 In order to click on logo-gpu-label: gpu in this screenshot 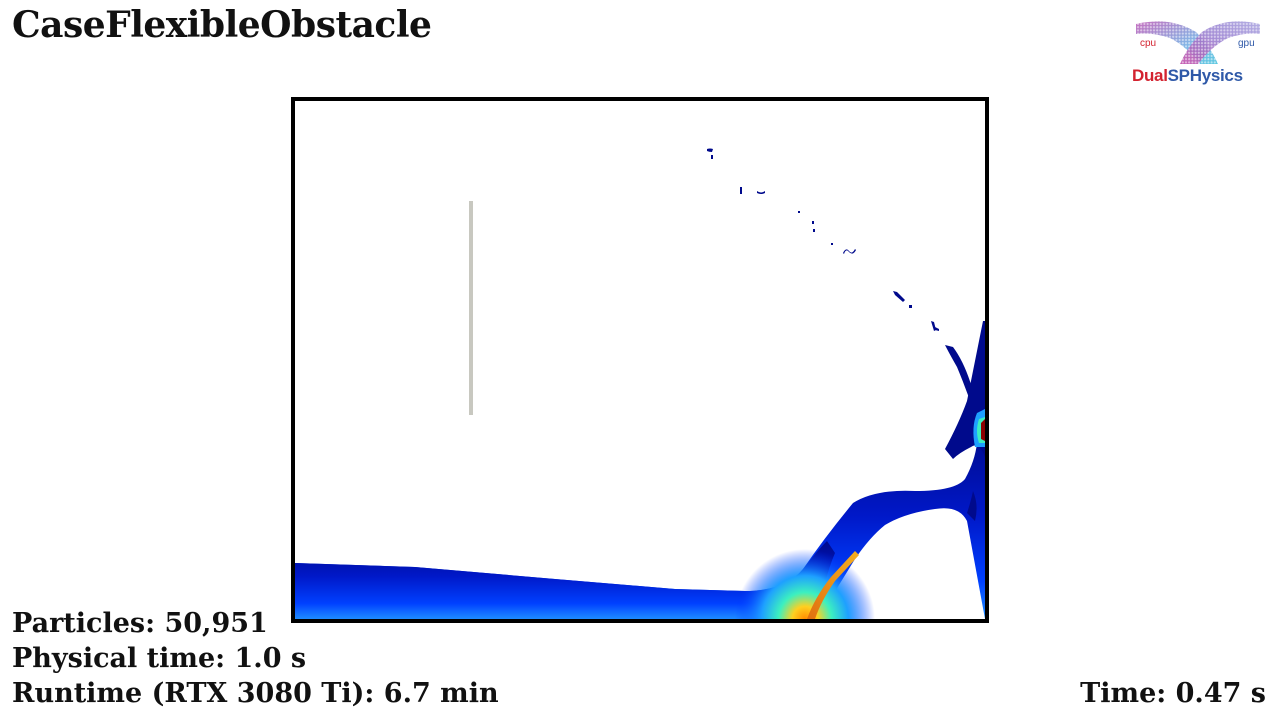, I will do `click(1246, 43)`.